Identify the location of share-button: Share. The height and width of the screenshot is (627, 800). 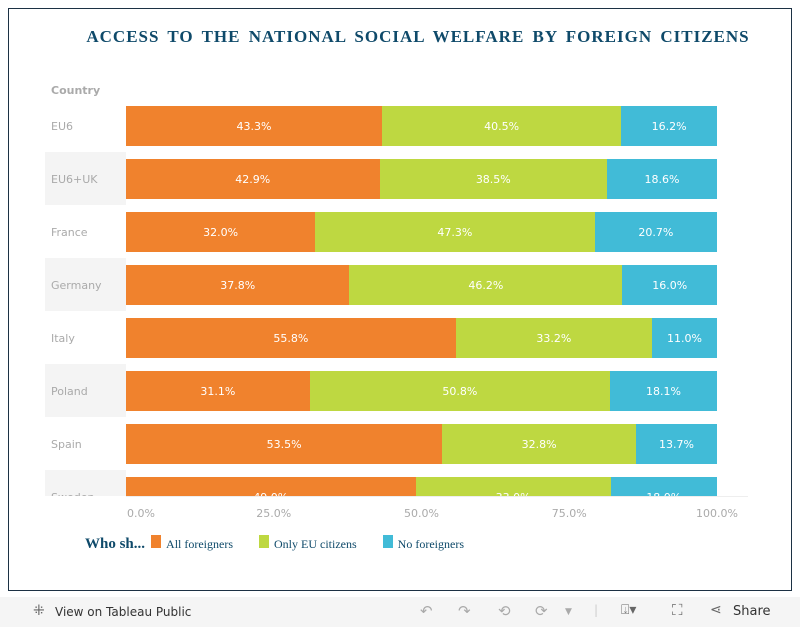
(752, 611).